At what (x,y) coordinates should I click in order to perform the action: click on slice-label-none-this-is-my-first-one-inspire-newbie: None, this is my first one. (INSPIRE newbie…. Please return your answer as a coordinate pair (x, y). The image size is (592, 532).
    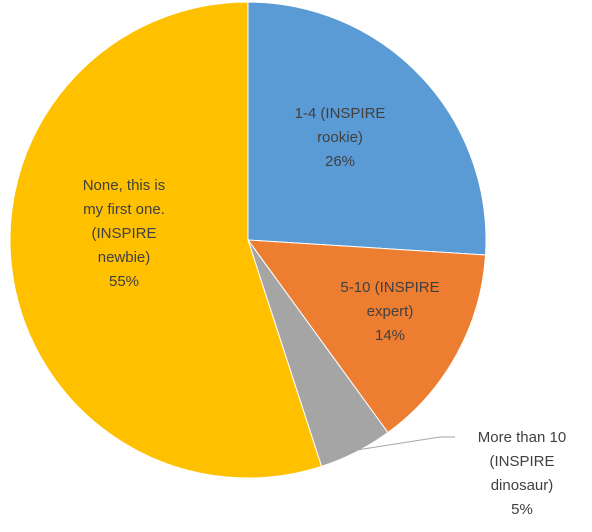
    Looking at the image, I should click on (124, 233).